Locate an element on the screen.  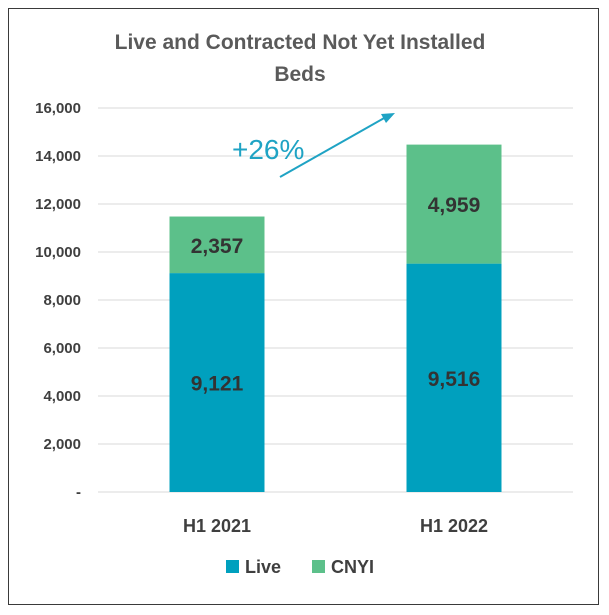
y-tick-label: 10,000 is located at coordinates (58, 252).